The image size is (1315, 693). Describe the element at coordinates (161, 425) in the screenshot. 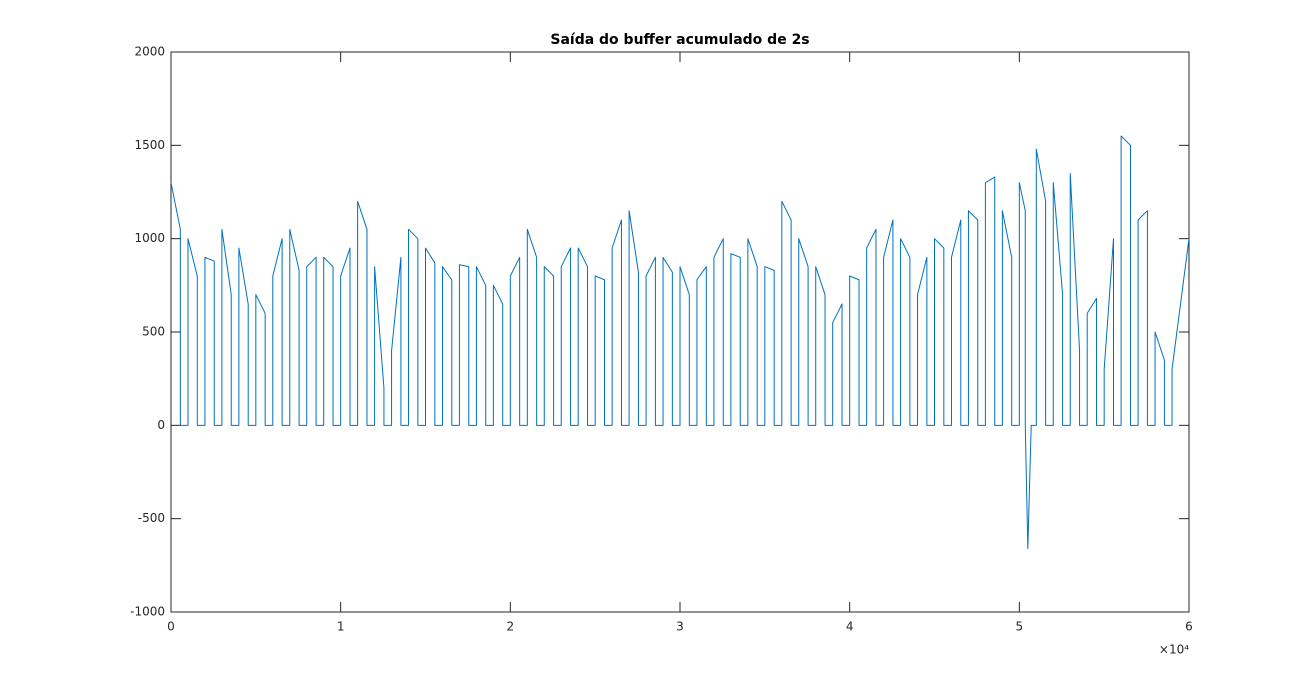

I see `y-tick-label: 0` at that location.